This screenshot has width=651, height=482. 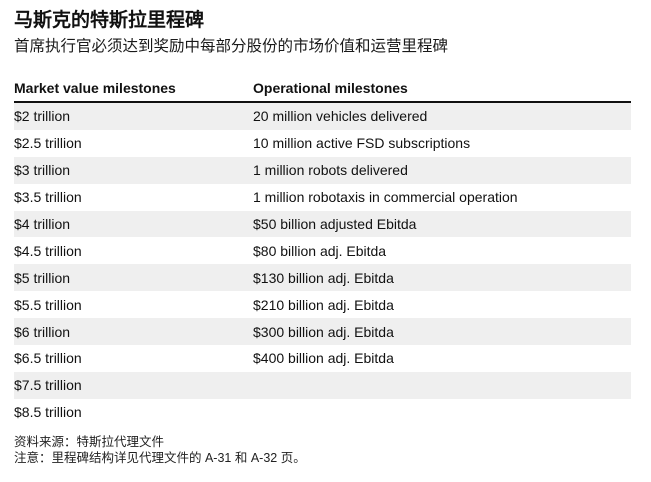 I want to click on table-row: $5 trillion $130 billion adj. Ebitda, so click(x=322, y=278).